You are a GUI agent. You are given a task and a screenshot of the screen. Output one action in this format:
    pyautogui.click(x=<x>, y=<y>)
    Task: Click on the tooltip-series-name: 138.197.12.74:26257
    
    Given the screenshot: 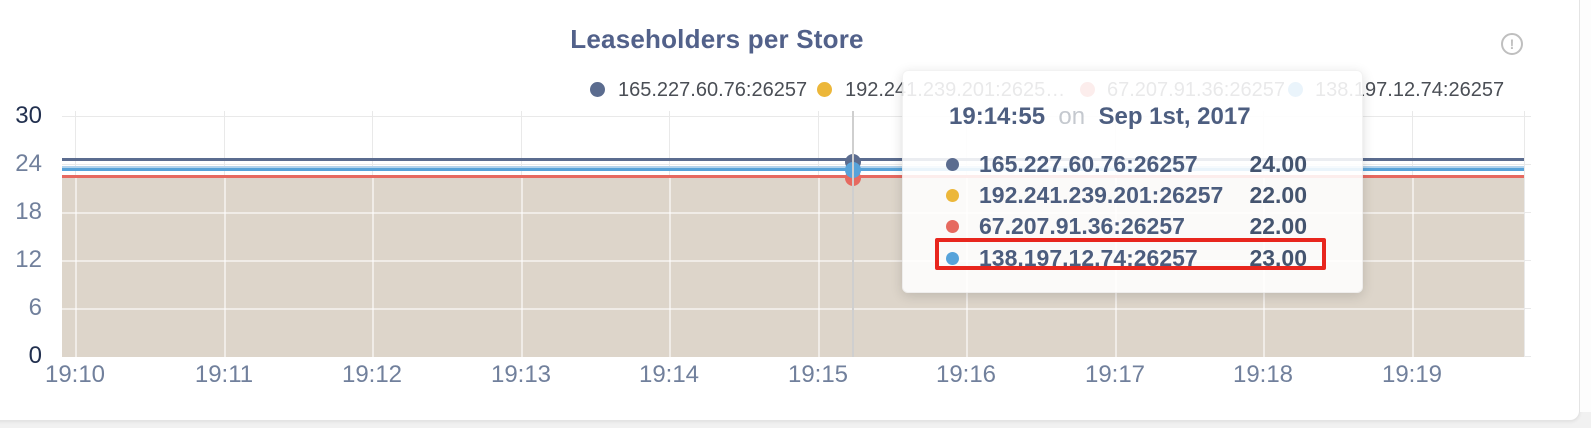 What is the action you would take?
    pyautogui.click(x=1088, y=258)
    